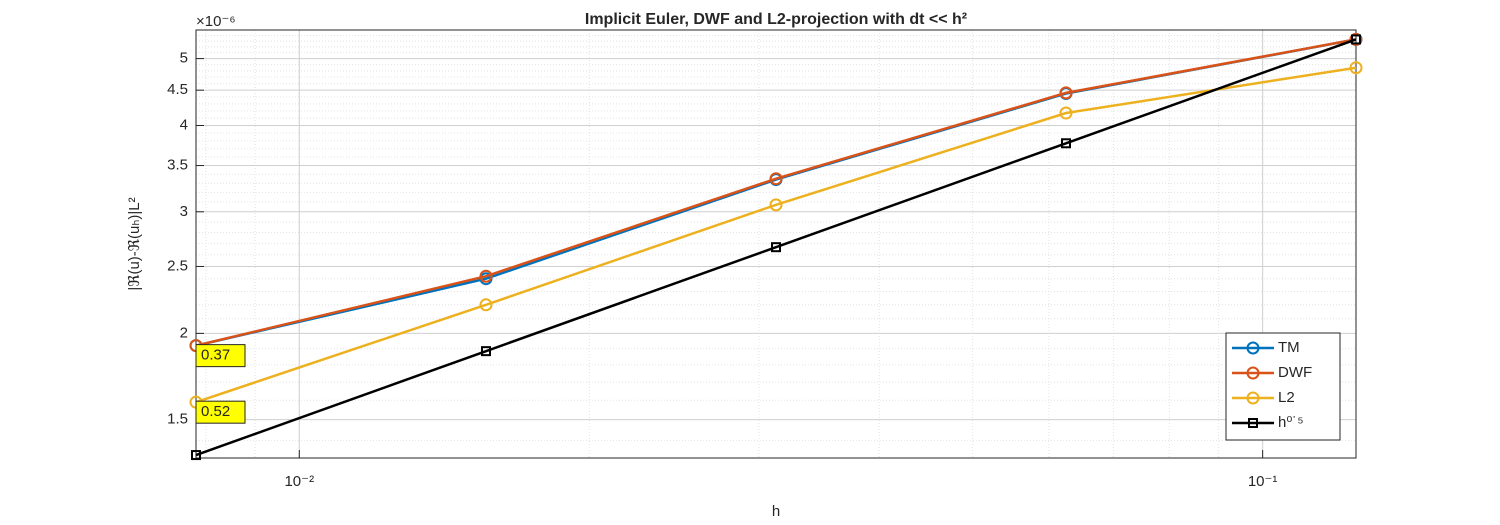 The width and height of the screenshot is (1500, 525). What do you see at coordinates (134, 243) in the screenshot?
I see `y-axis-label: |ℜ(u)-ℜ(uₕ)|L²` at bounding box center [134, 243].